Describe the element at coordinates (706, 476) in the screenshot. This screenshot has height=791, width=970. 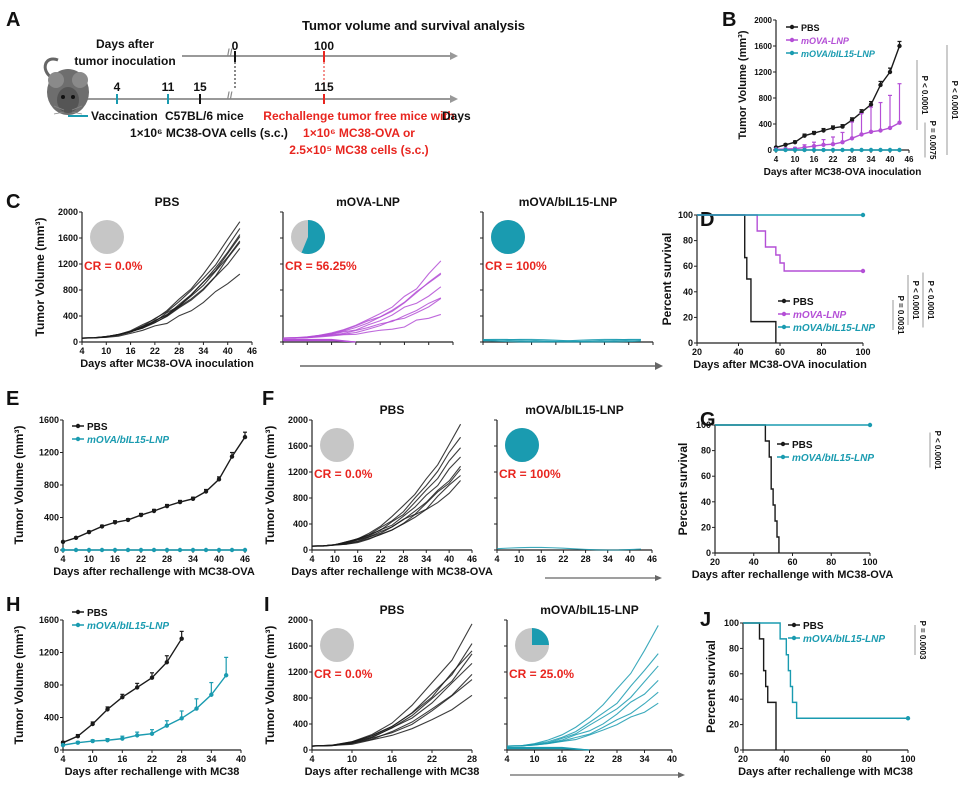
I see `y-tick-label: 60` at that location.